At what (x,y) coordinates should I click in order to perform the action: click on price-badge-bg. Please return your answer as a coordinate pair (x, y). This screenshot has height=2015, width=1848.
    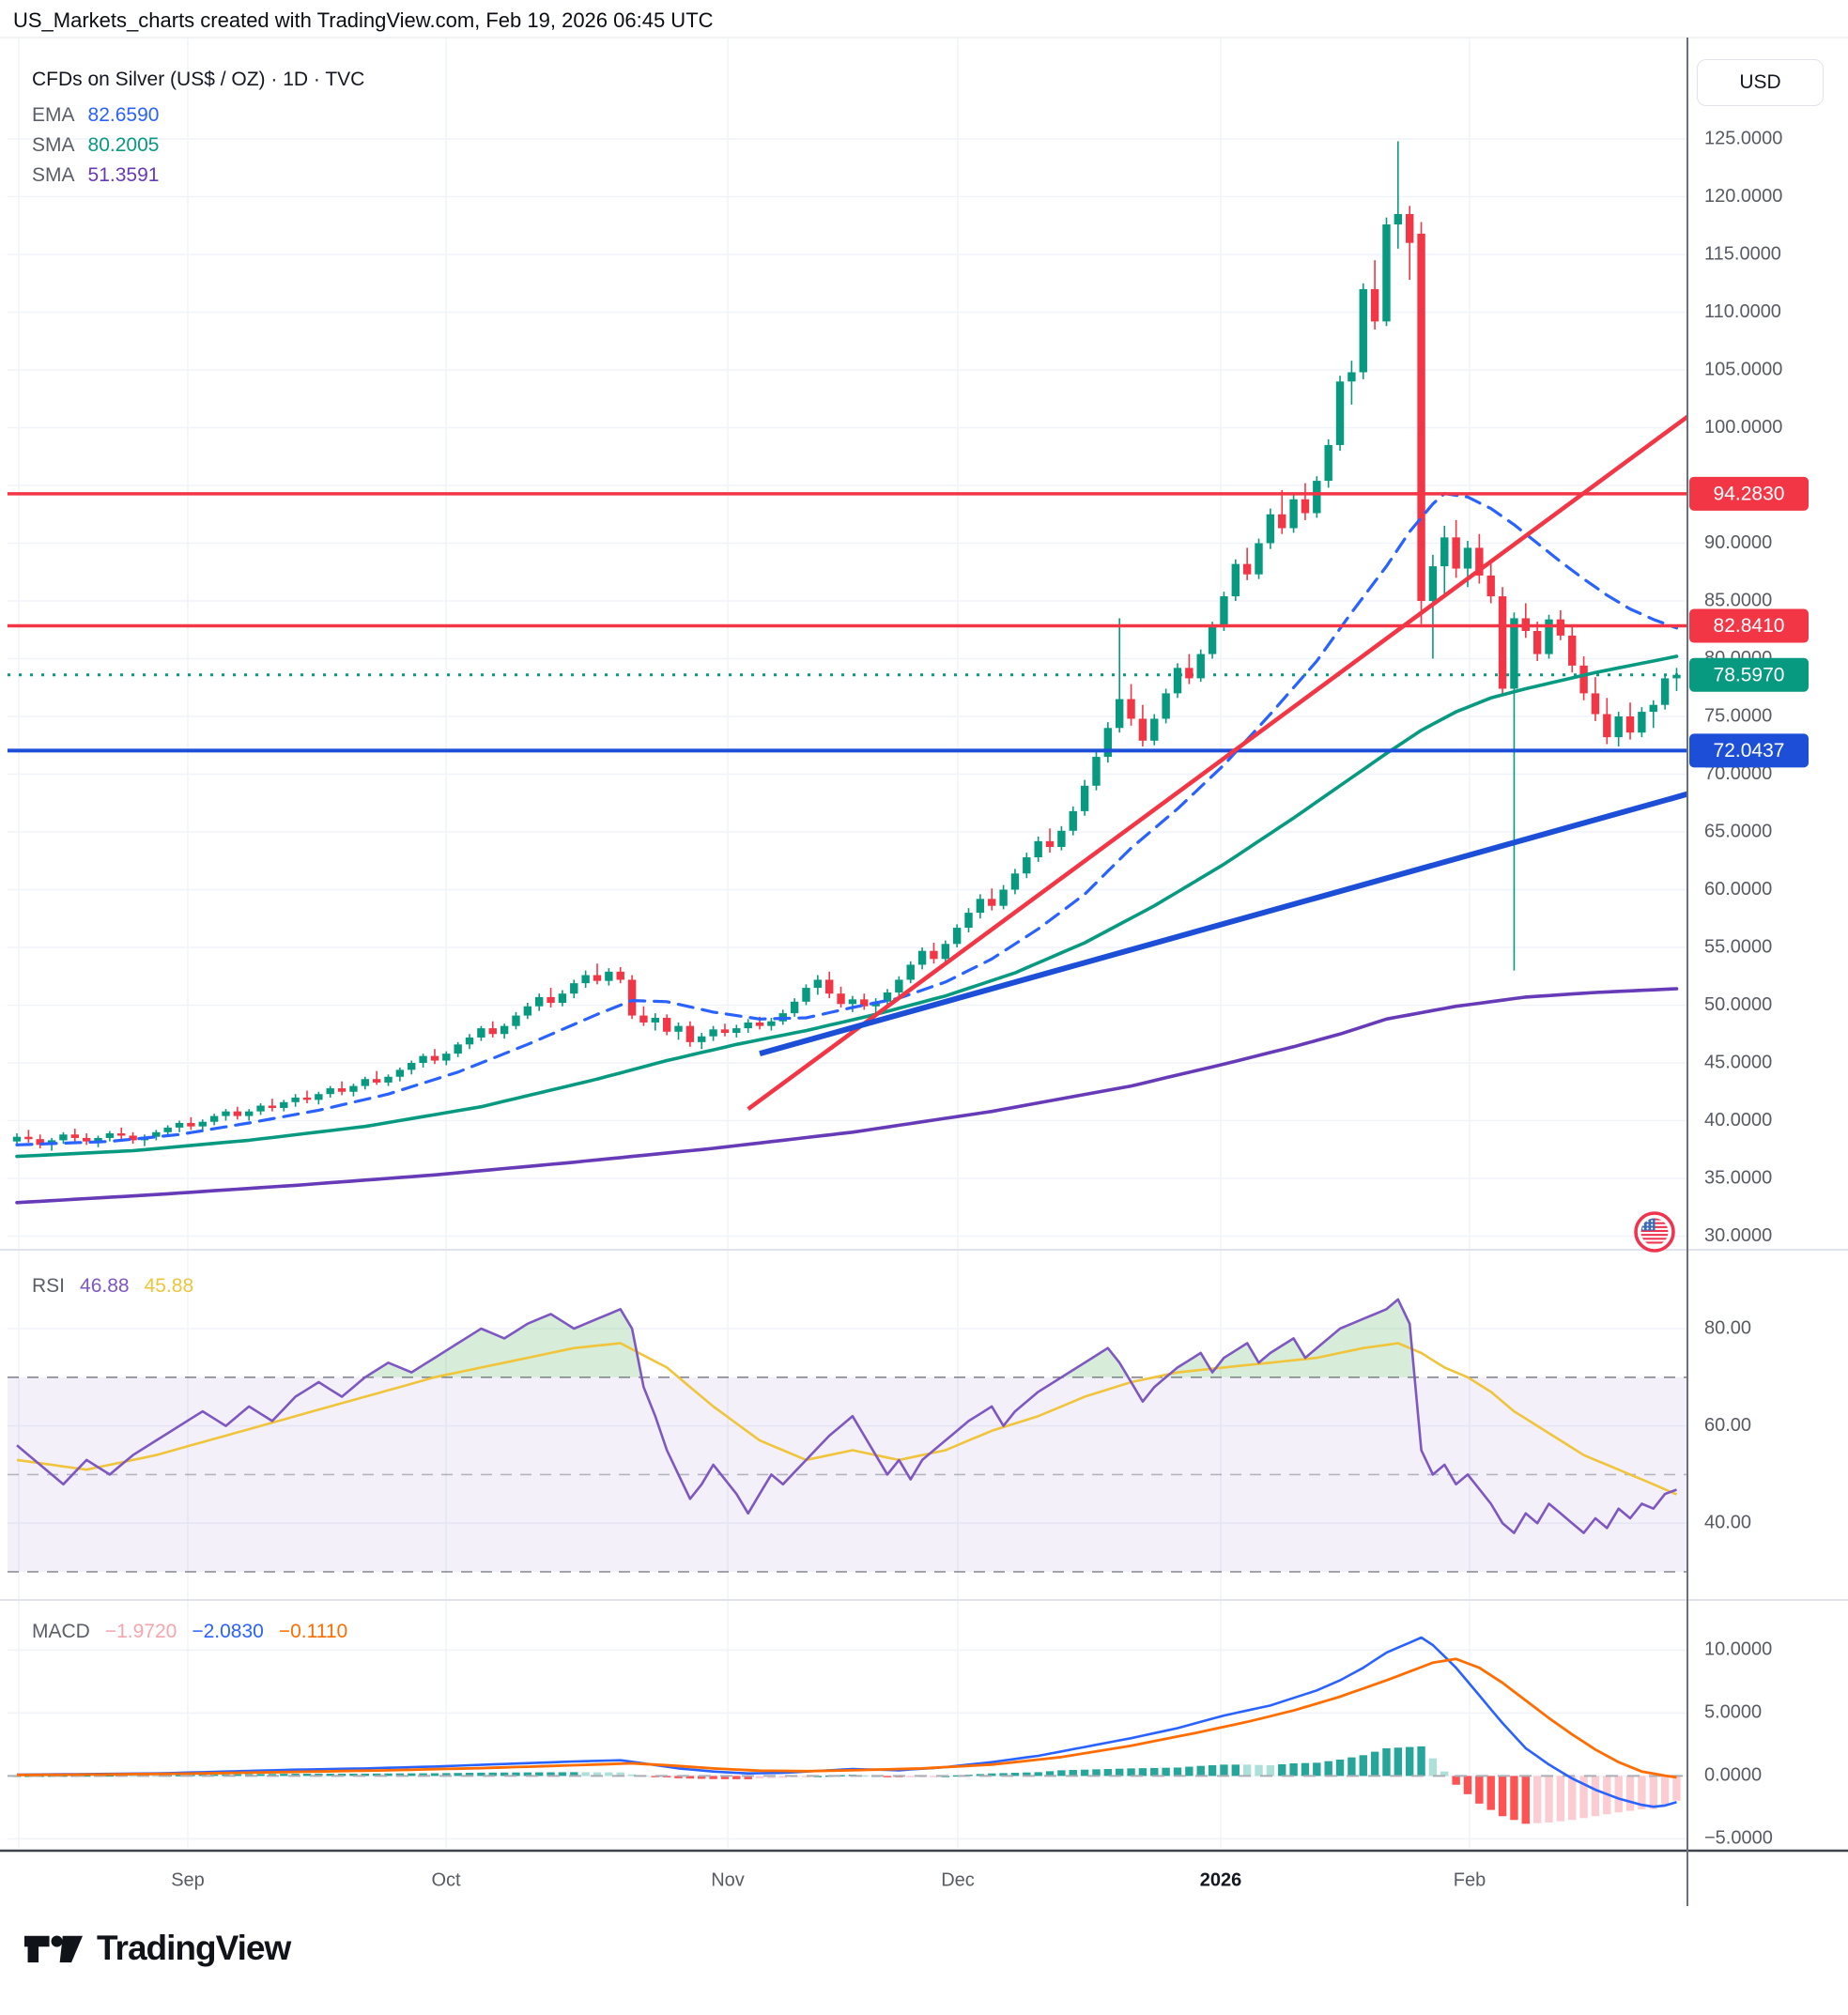
    Looking at the image, I should click on (1749, 750).